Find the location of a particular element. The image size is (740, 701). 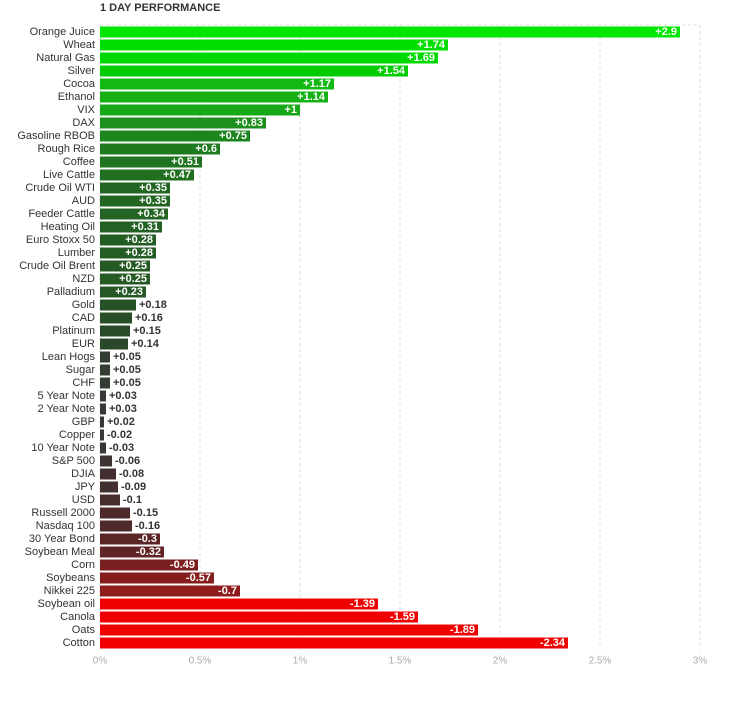

category-label: Wheat is located at coordinates (79, 45).